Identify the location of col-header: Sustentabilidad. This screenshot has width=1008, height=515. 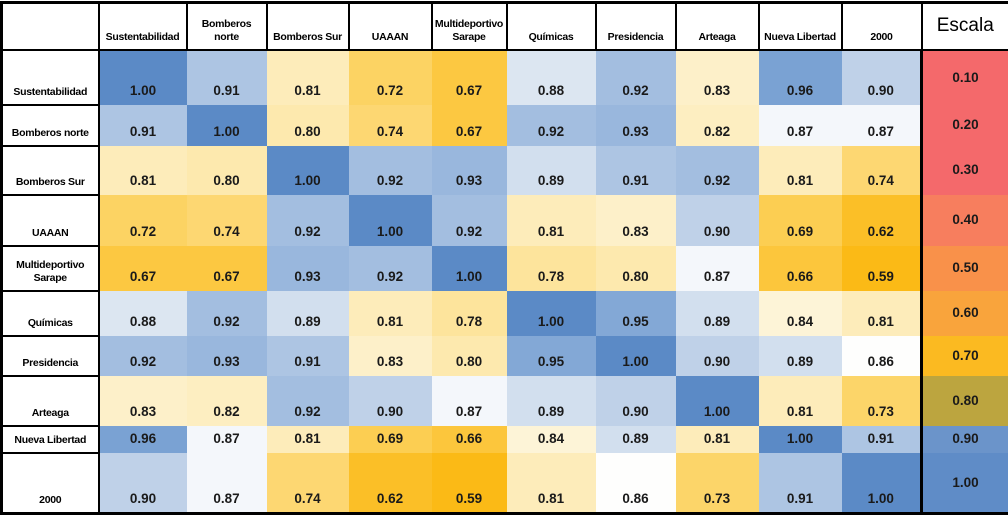
(142, 26).